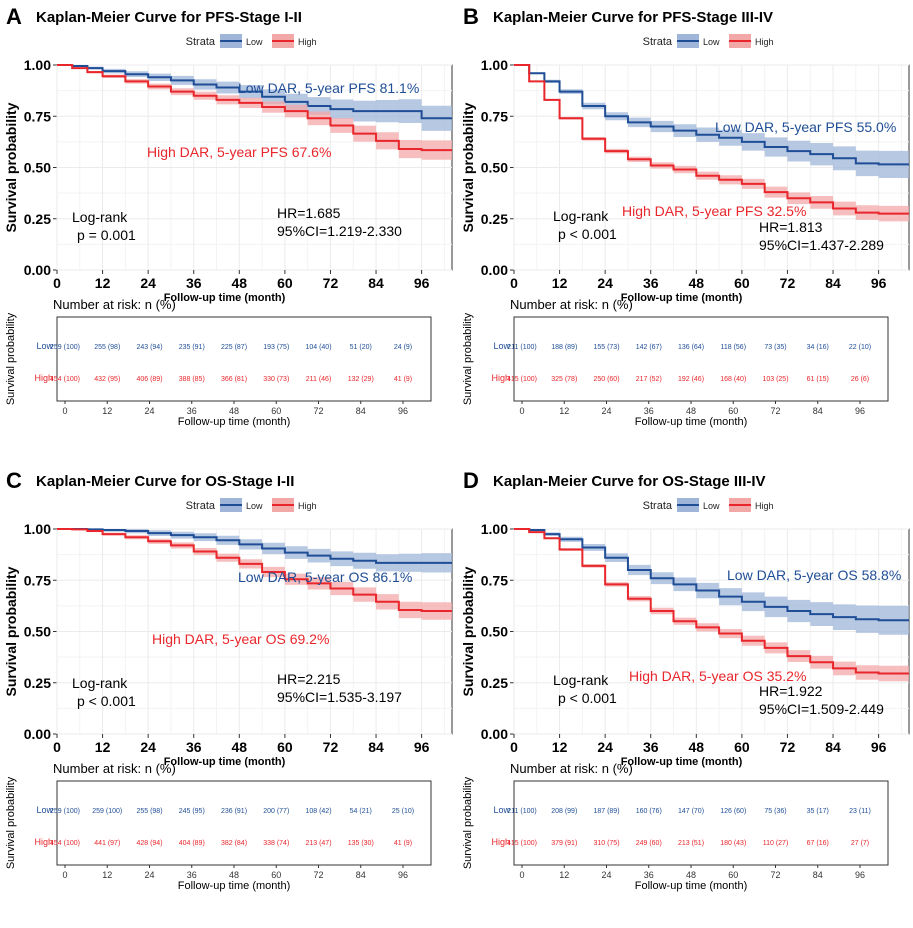 This screenshot has width=913, height=928. I want to click on risk-cell-high: 213 (47), so click(318, 843).